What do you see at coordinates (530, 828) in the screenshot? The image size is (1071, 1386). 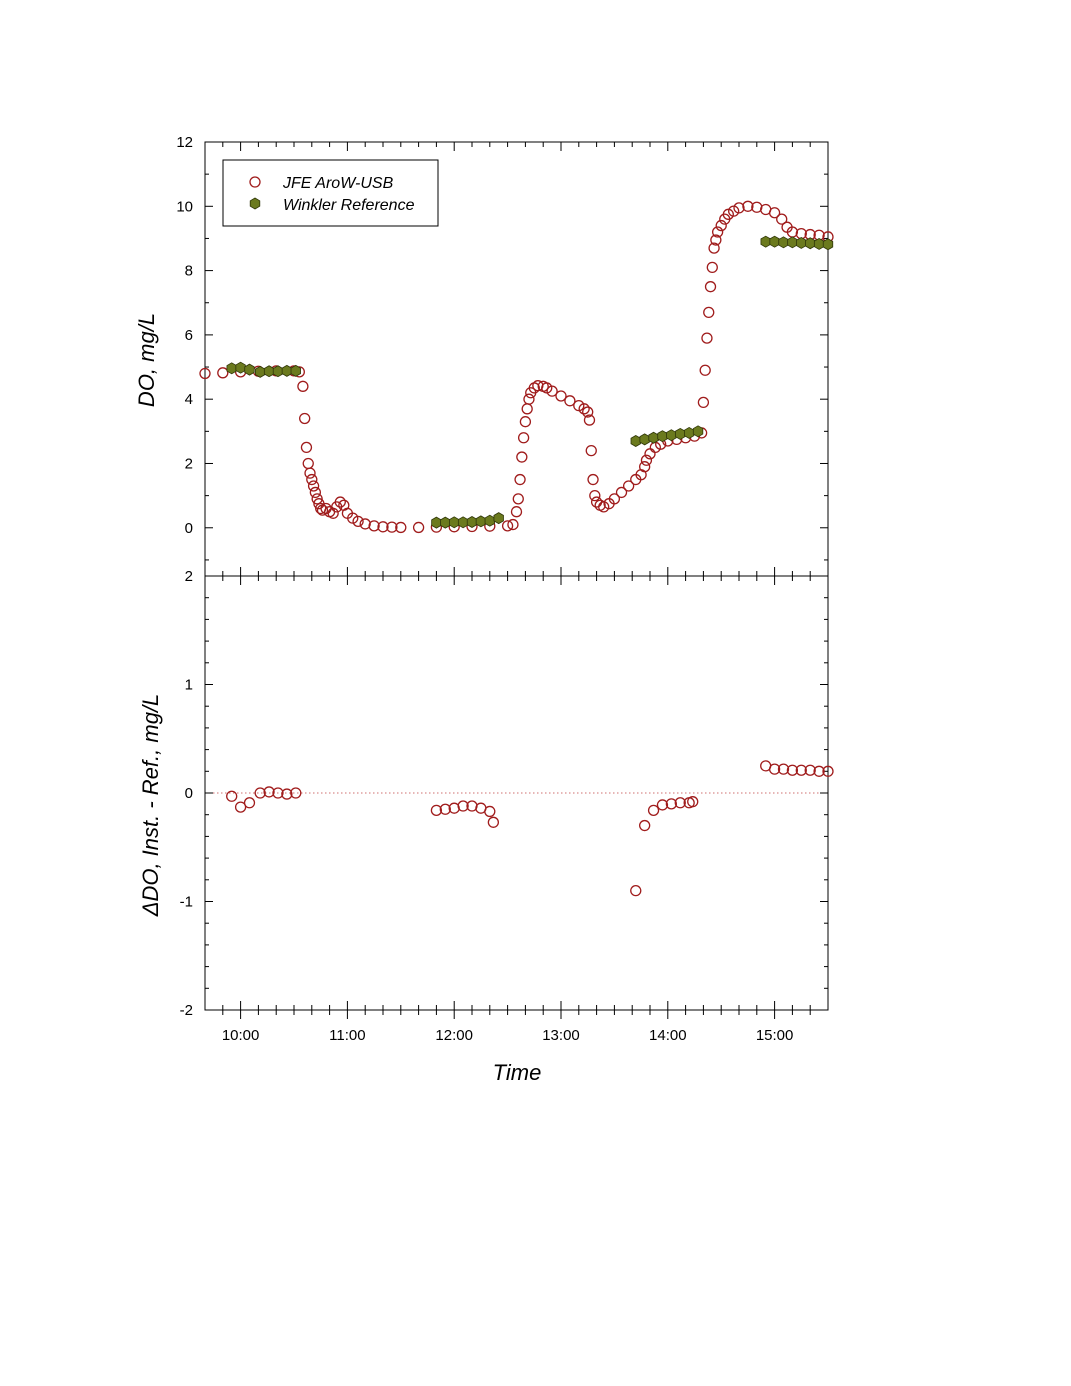 I see `bottom-series` at bounding box center [530, 828].